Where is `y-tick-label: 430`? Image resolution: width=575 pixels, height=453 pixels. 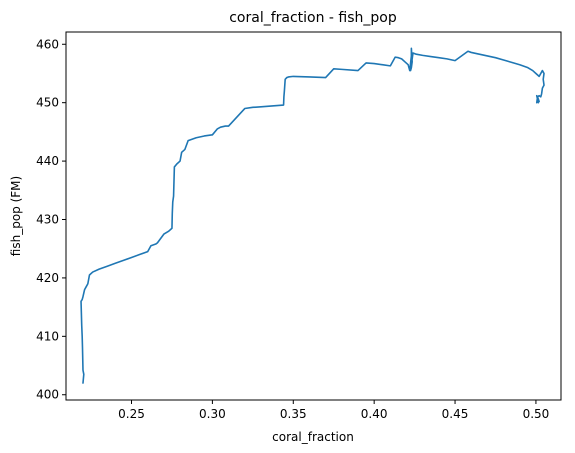
y-tick-label: 430 is located at coordinates (47, 220).